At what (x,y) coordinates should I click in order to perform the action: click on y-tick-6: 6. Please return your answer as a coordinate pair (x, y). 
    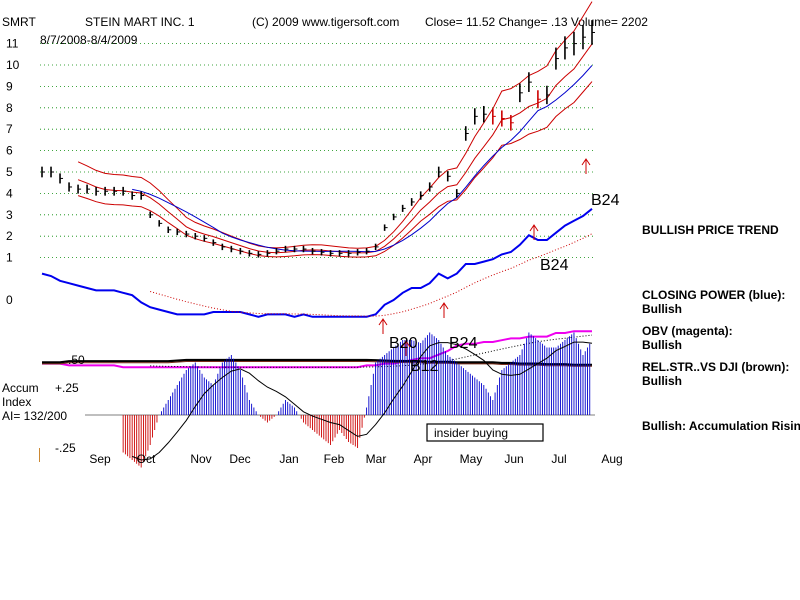
    Looking at the image, I should click on (9, 151).